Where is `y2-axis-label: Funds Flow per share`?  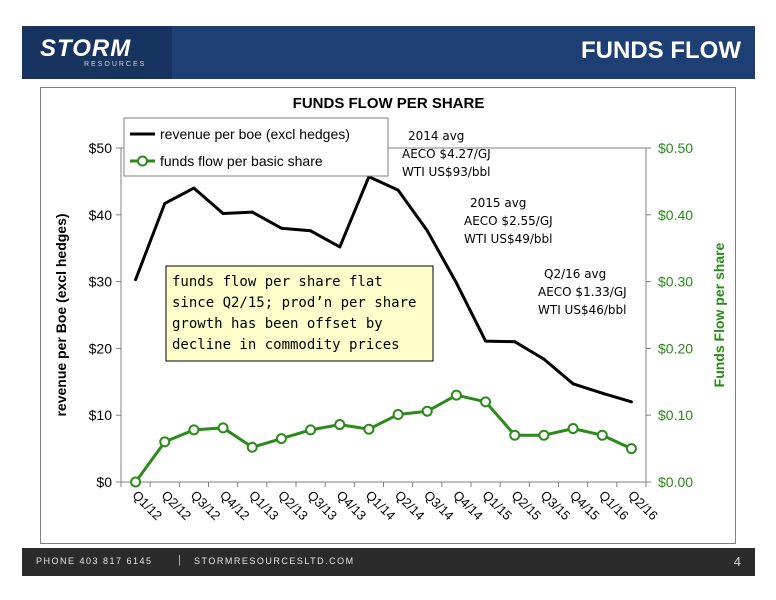 y2-axis-label: Funds Flow per share is located at coordinates (719, 314).